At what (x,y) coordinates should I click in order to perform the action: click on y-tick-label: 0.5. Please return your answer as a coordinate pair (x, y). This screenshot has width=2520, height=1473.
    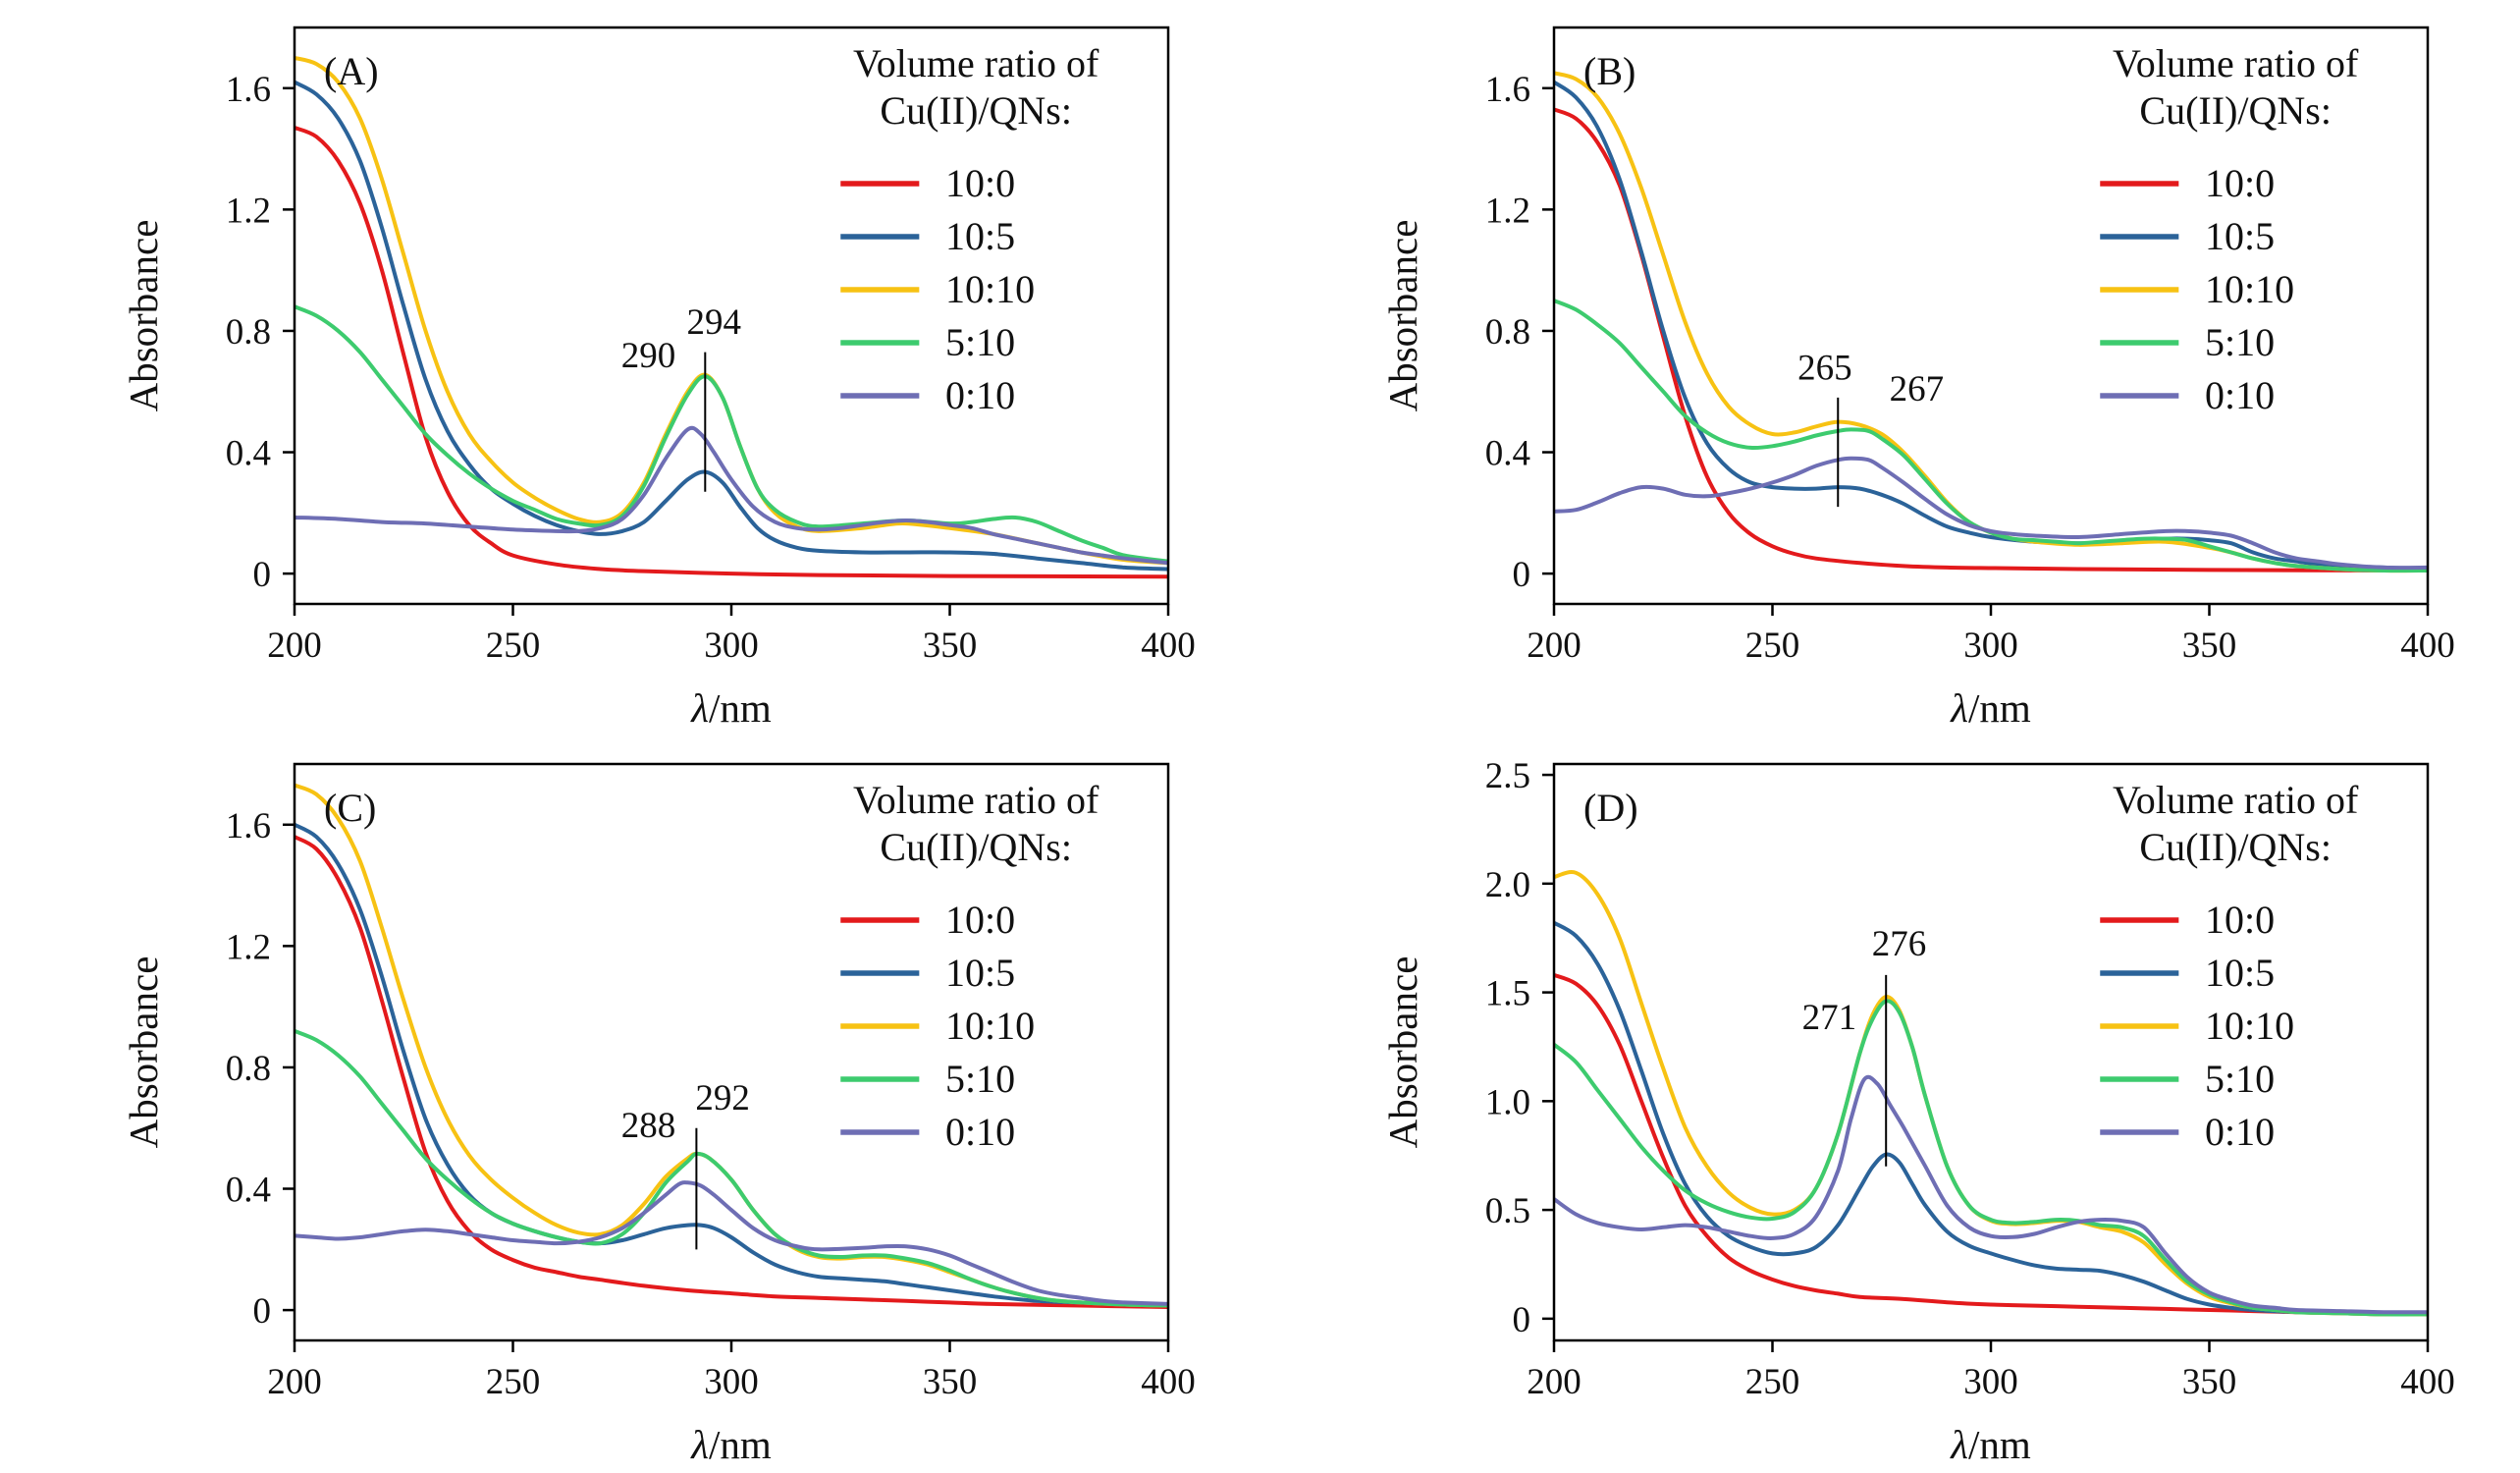
    Looking at the image, I should click on (1507, 1211).